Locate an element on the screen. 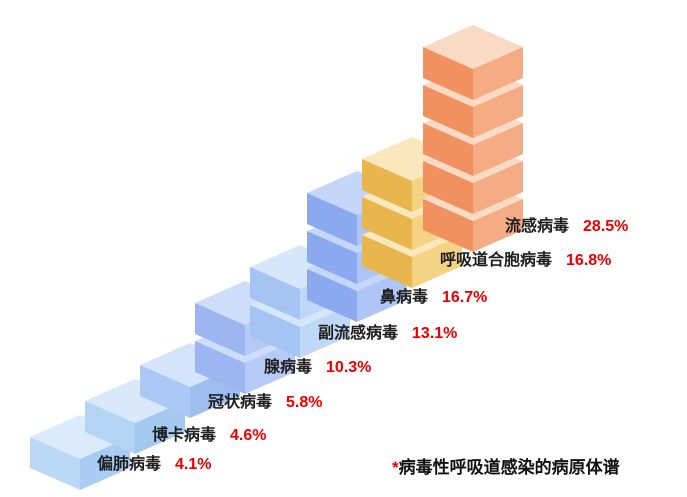 The height and width of the screenshot is (497, 687). bar-label: 副流感病毒 13.1% is located at coordinates (387, 334).